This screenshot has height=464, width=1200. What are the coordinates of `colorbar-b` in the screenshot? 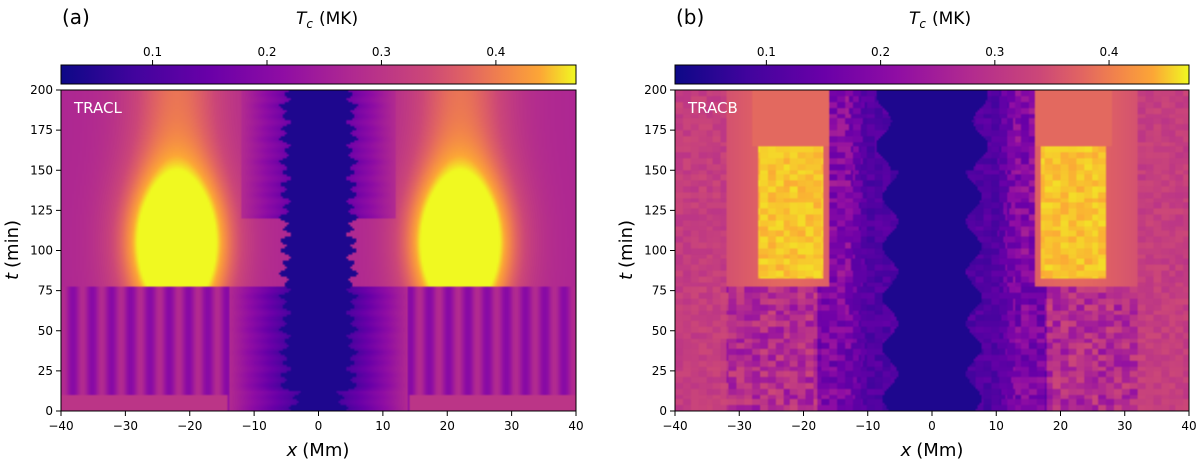 It's located at (932, 74).